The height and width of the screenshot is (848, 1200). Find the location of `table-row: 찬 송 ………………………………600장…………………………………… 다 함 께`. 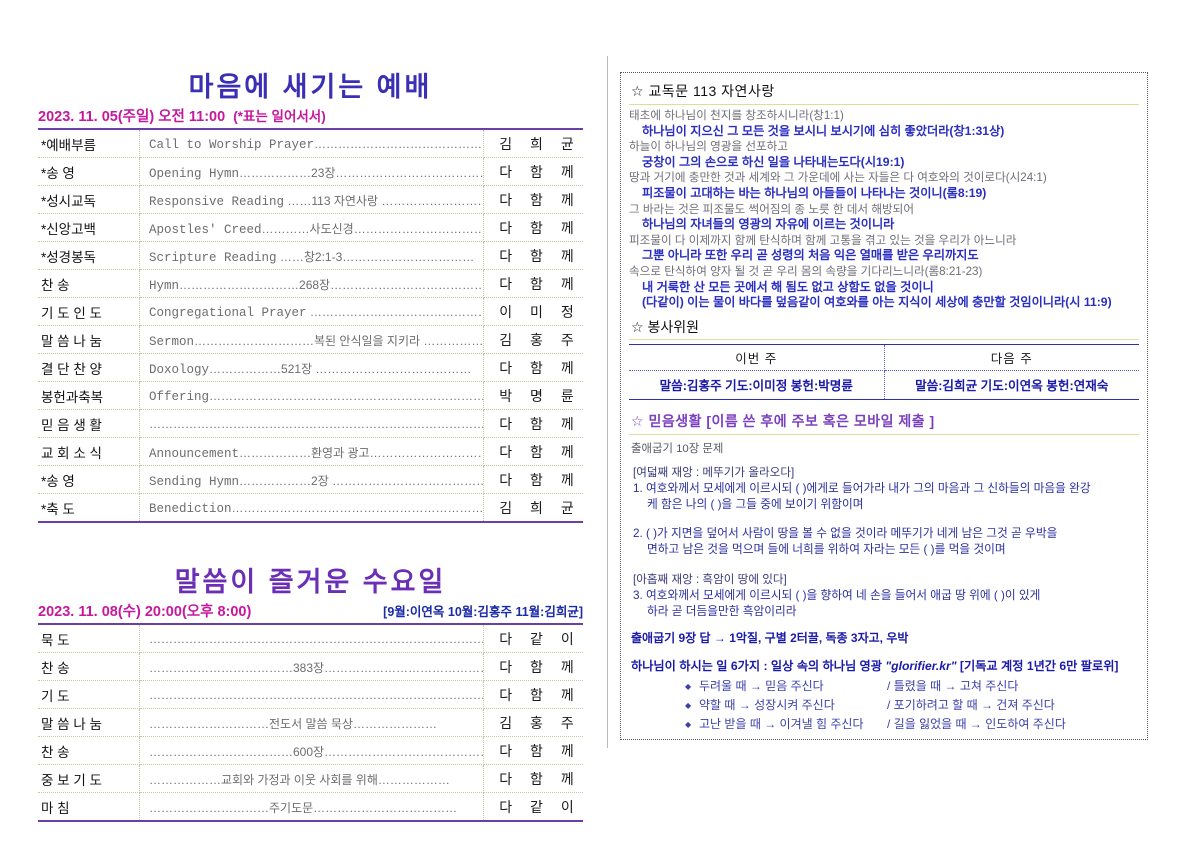

table-row: 찬 송 ………………………………600장…………………………………… 다 함 께 is located at coordinates (310, 751).